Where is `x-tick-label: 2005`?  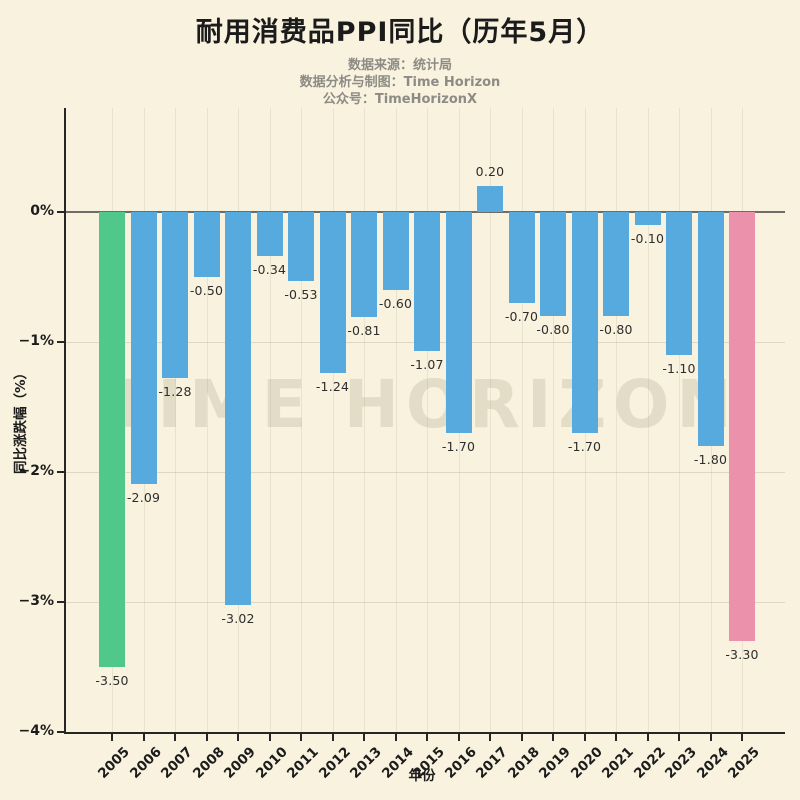
x-tick-label: 2005 is located at coordinates (114, 763).